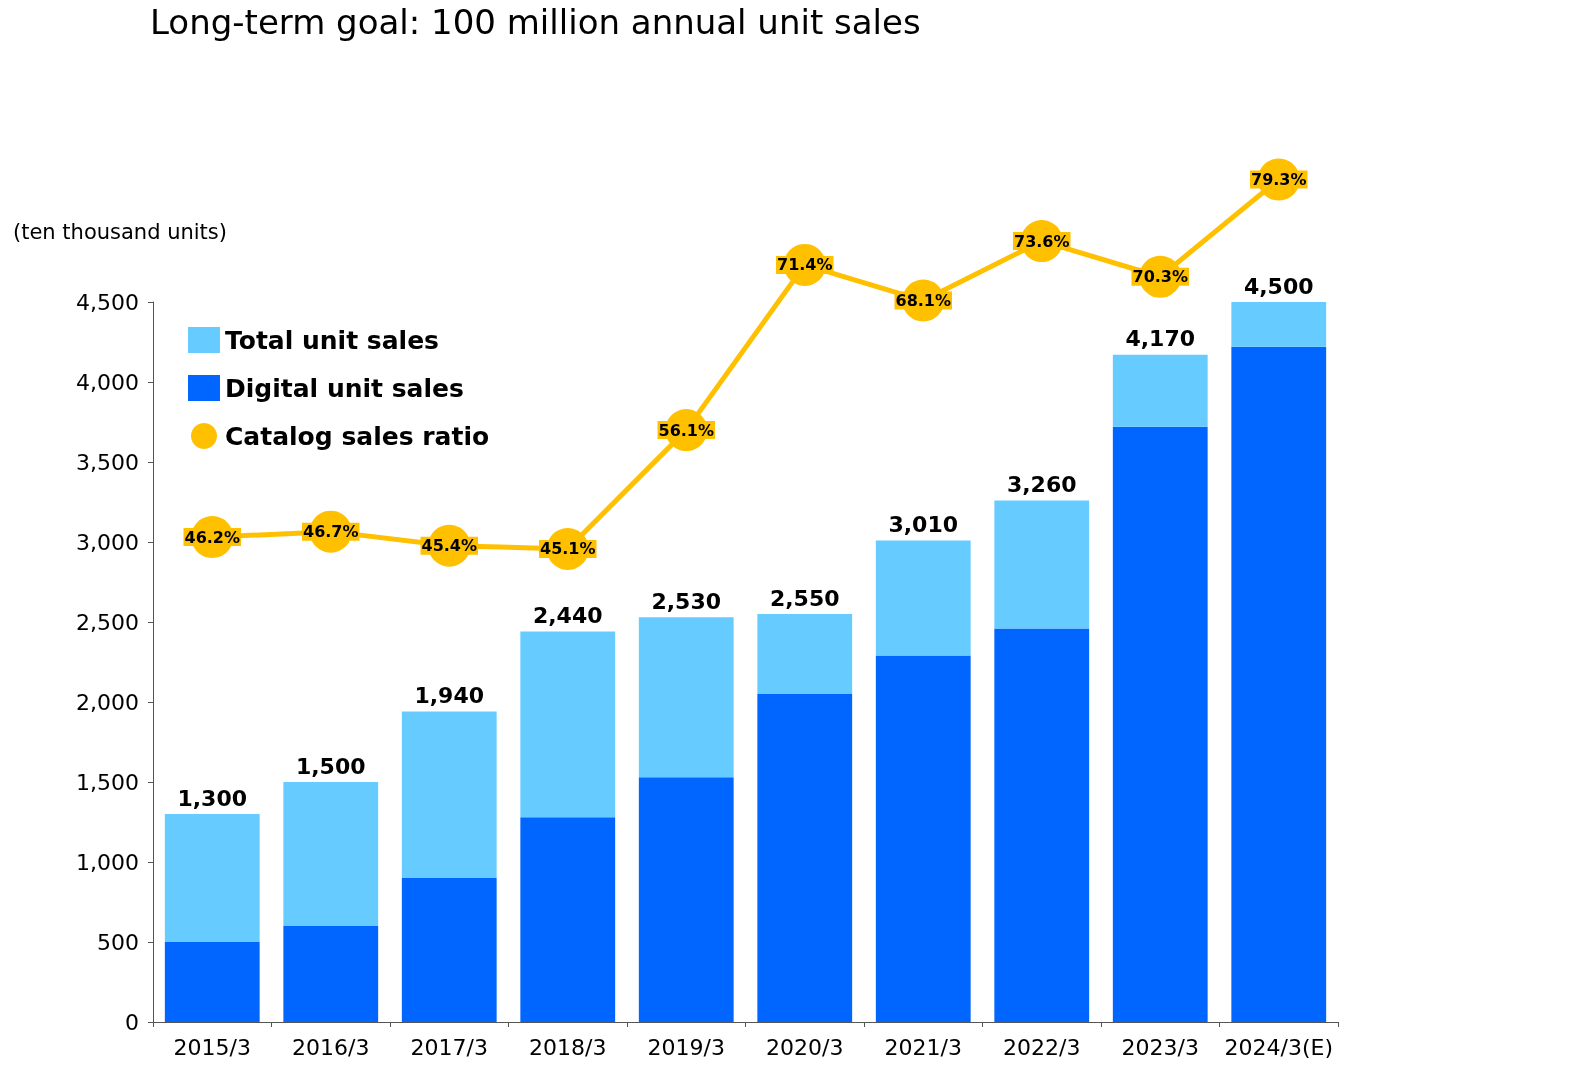 This screenshot has height=1070, width=1578. I want to click on legend-label: Catalog sales ratio, so click(357, 436).